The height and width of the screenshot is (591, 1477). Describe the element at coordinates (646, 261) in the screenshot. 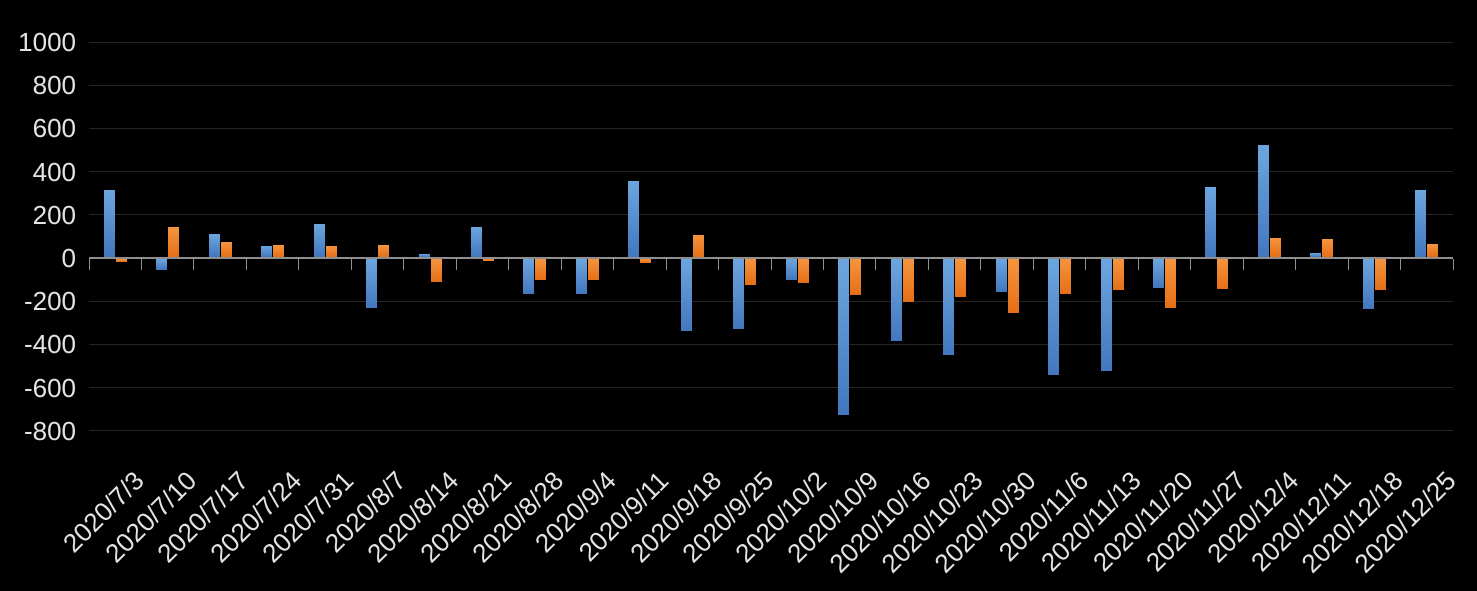

I see `bar-orange-2020/9/11` at that location.